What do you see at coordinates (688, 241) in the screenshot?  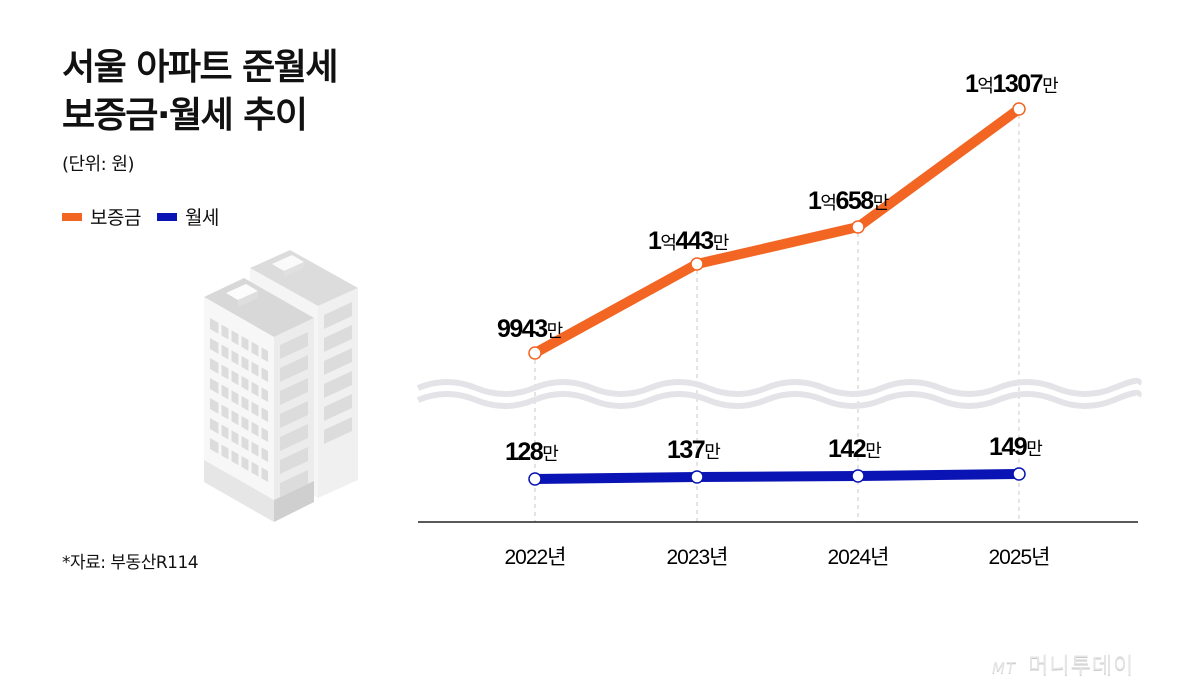 I see `deposit-value-label: 1억443만` at bounding box center [688, 241].